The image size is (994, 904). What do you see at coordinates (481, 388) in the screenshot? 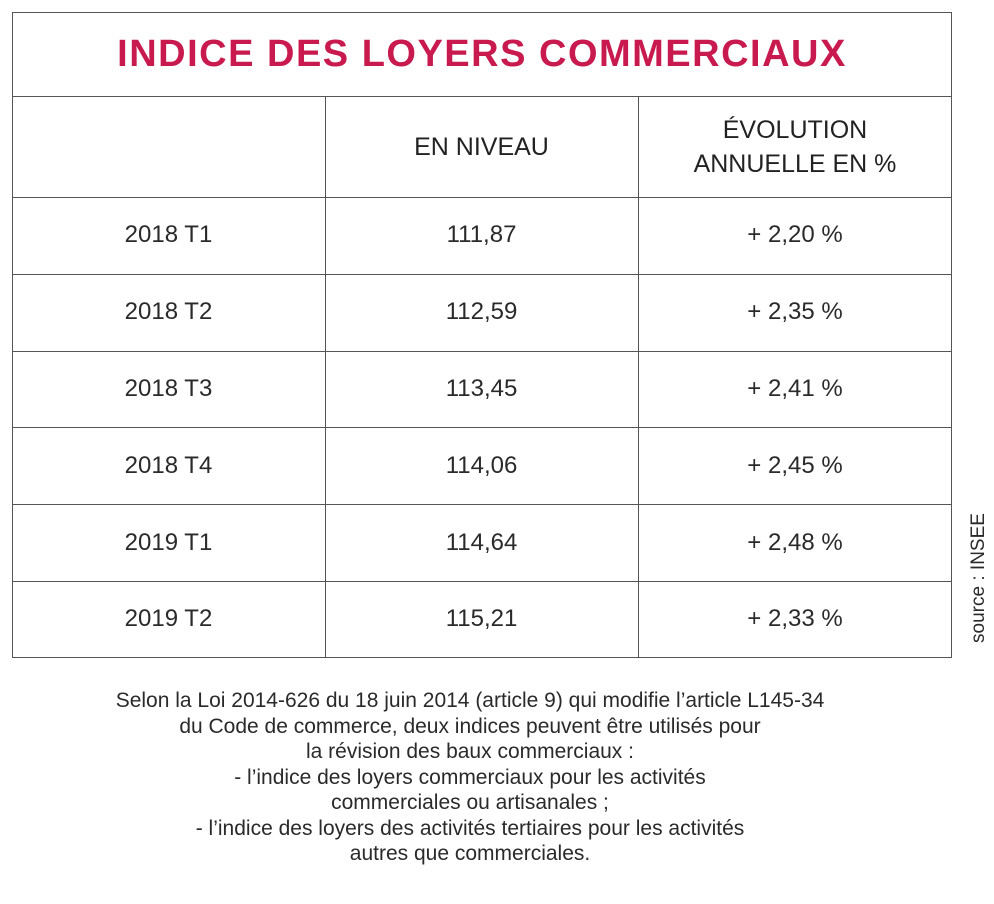
I see `table-cell: 113,45` at bounding box center [481, 388].